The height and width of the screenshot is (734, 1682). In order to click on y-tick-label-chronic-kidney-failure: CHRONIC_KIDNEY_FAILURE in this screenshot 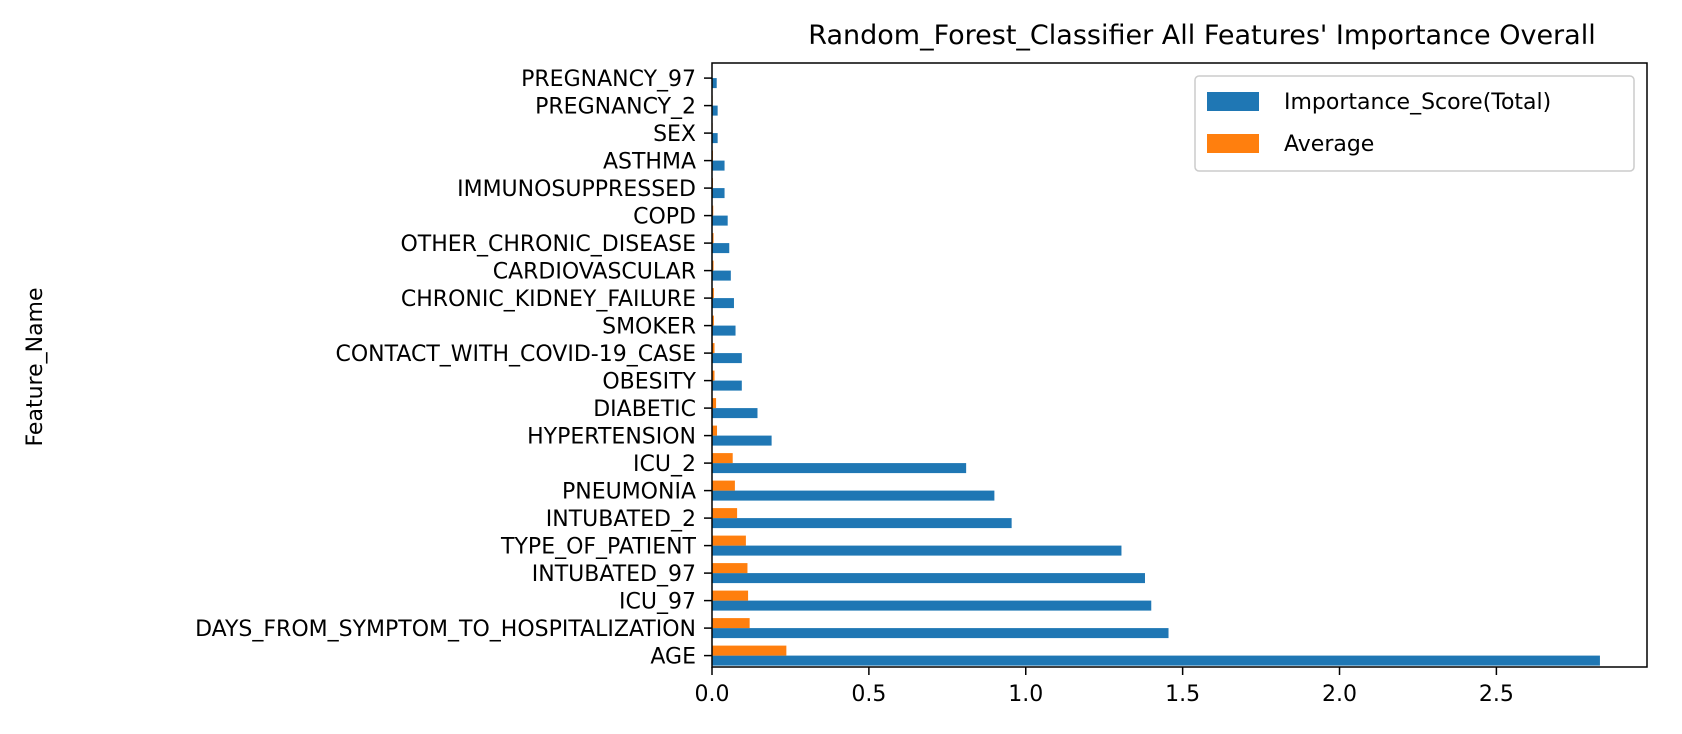, I will do `click(548, 299)`.